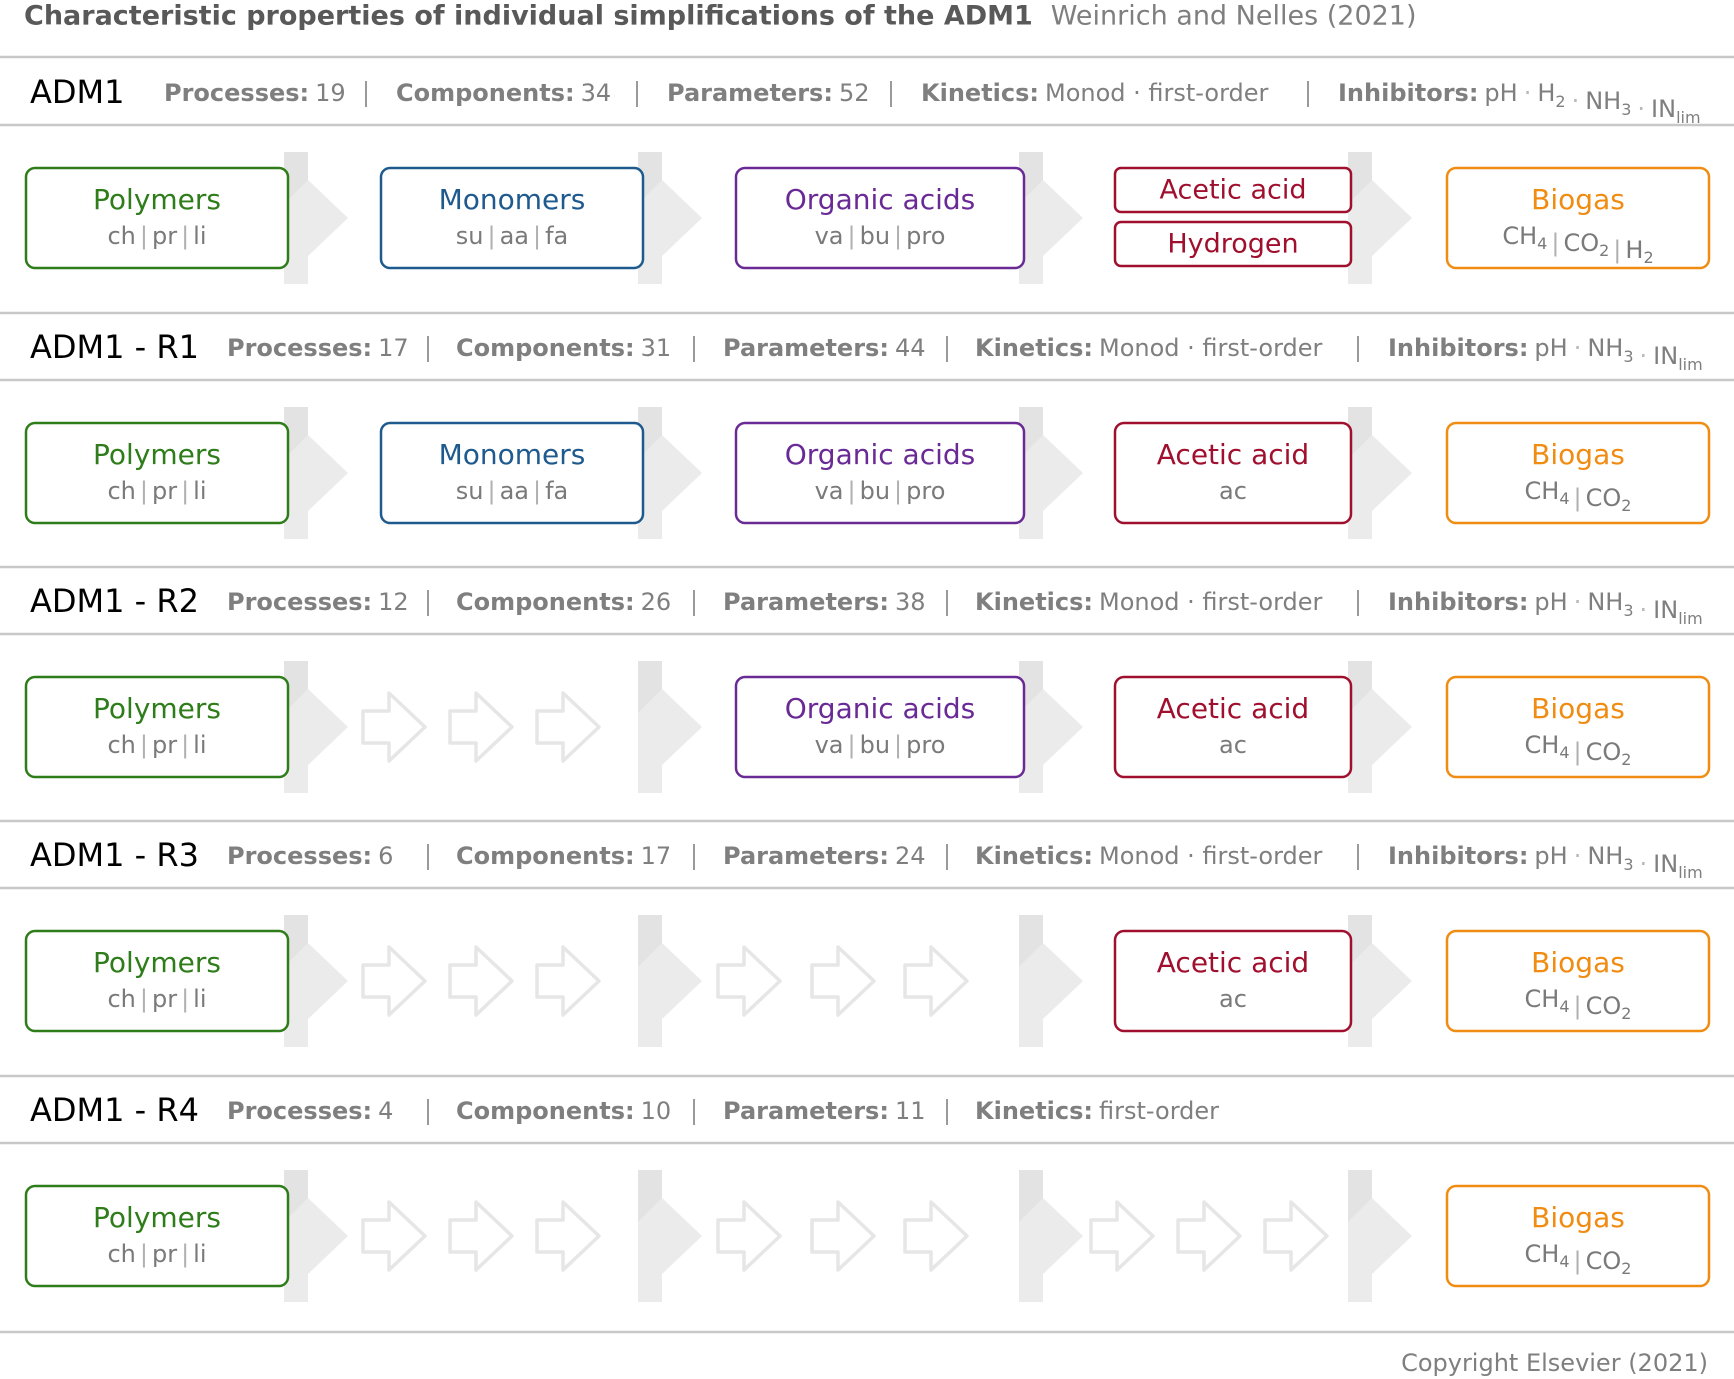 This screenshot has width=1734, height=1379. Describe the element at coordinates (114, 601) in the screenshot. I see `model-name: ADM1 - R2` at that location.